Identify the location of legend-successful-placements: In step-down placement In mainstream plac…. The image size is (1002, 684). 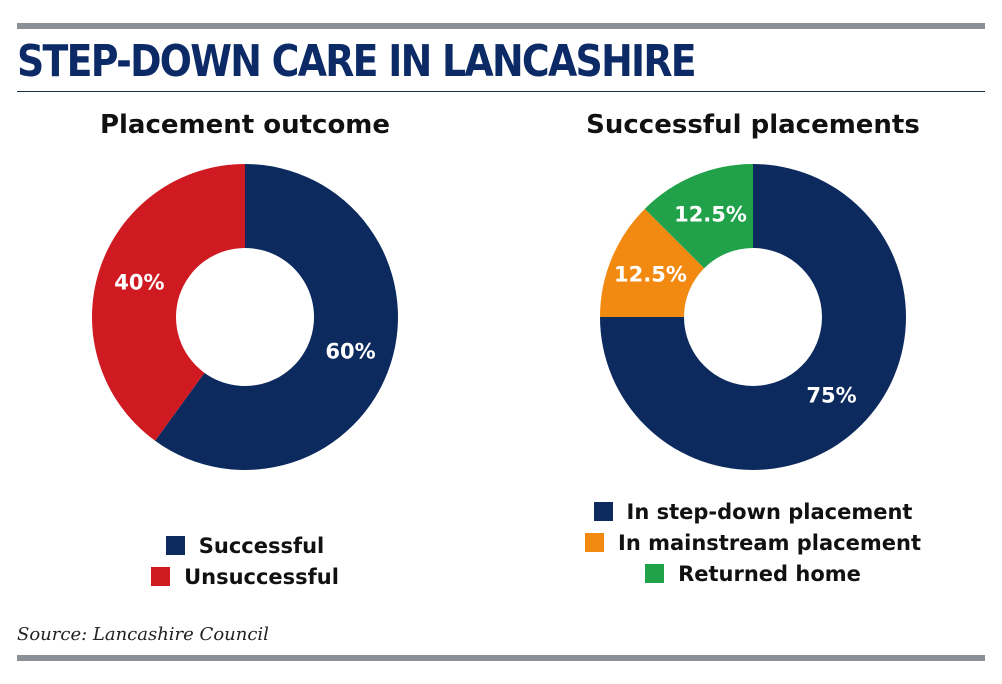
(753, 542).